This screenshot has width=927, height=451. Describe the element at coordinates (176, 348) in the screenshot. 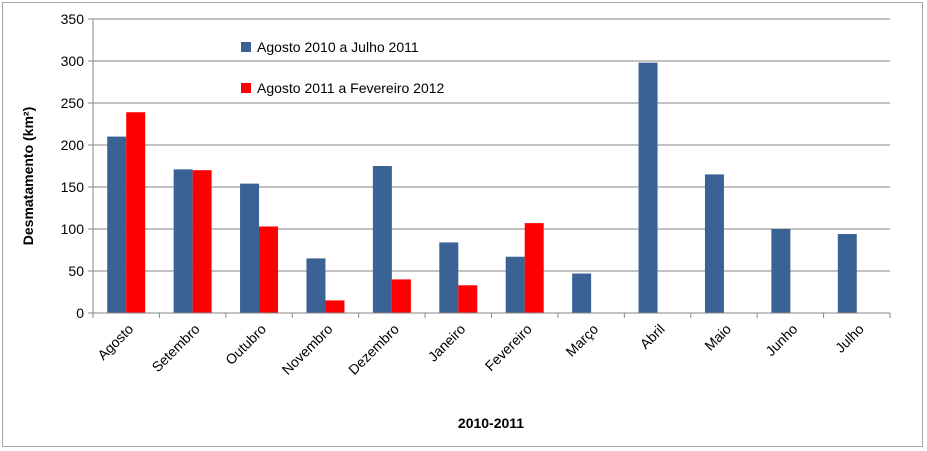

I see `x-tick-label: Setembro` at that location.